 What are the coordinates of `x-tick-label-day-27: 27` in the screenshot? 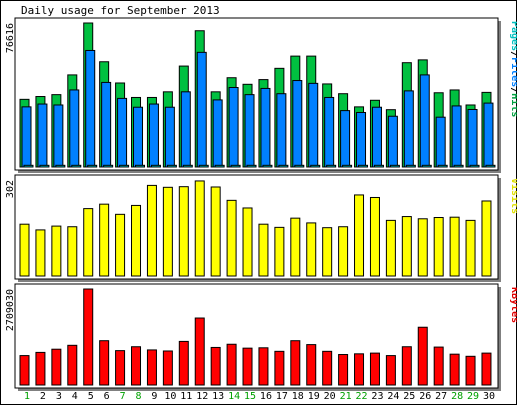 It's located at (441, 396).